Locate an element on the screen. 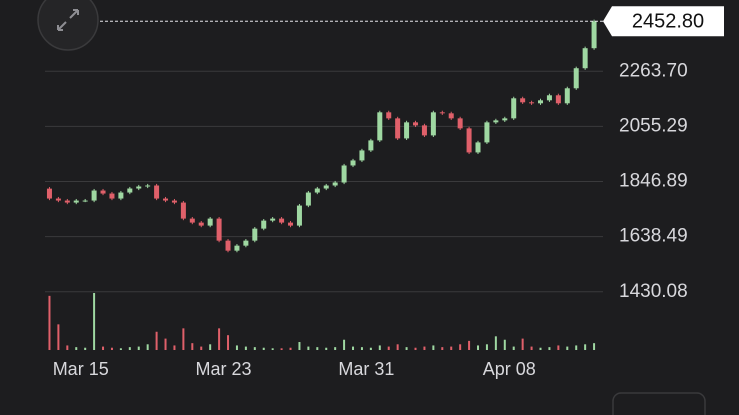  x-tick-label: Mar 23 is located at coordinates (224, 369).